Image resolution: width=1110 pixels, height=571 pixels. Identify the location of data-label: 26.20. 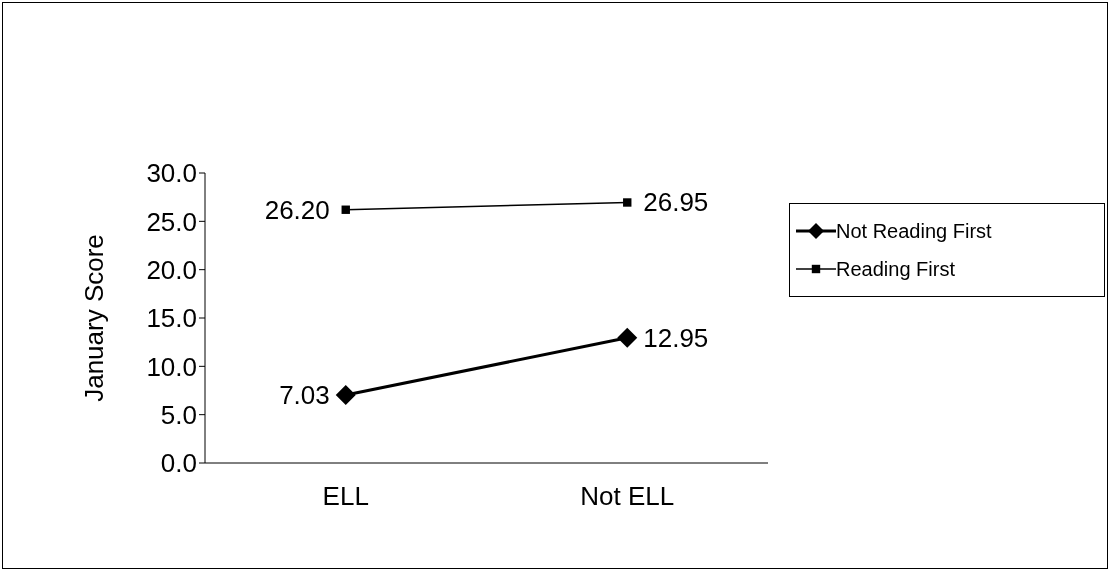
(297, 209).